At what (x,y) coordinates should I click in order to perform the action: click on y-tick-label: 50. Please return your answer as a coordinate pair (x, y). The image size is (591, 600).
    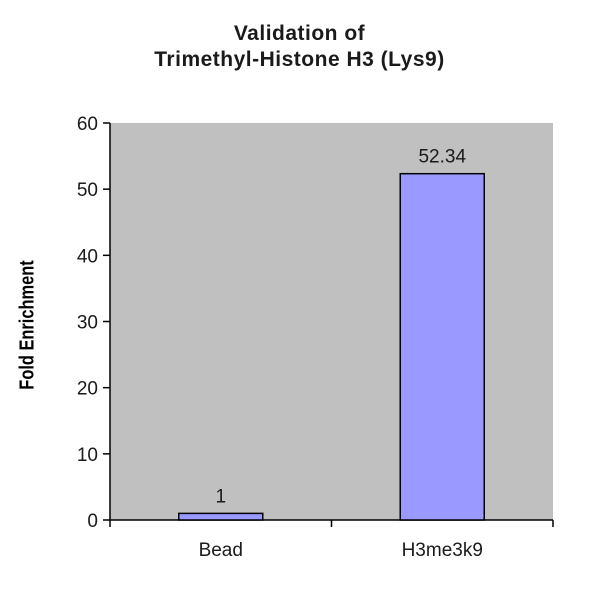
    Looking at the image, I should click on (87, 190).